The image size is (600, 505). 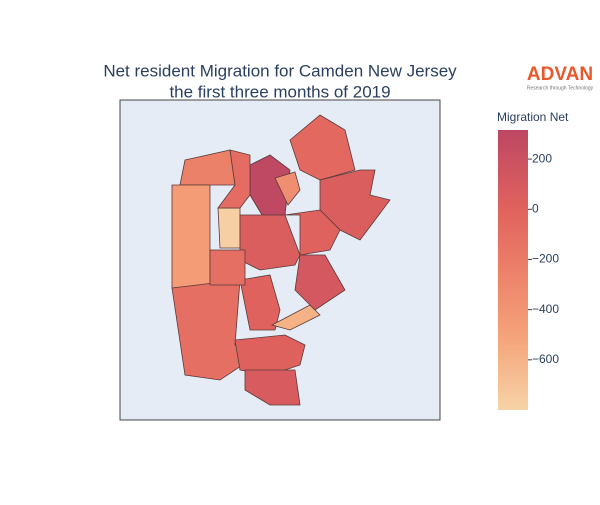 I want to click on colorbar-tick-label: −600, so click(x=545, y=359).